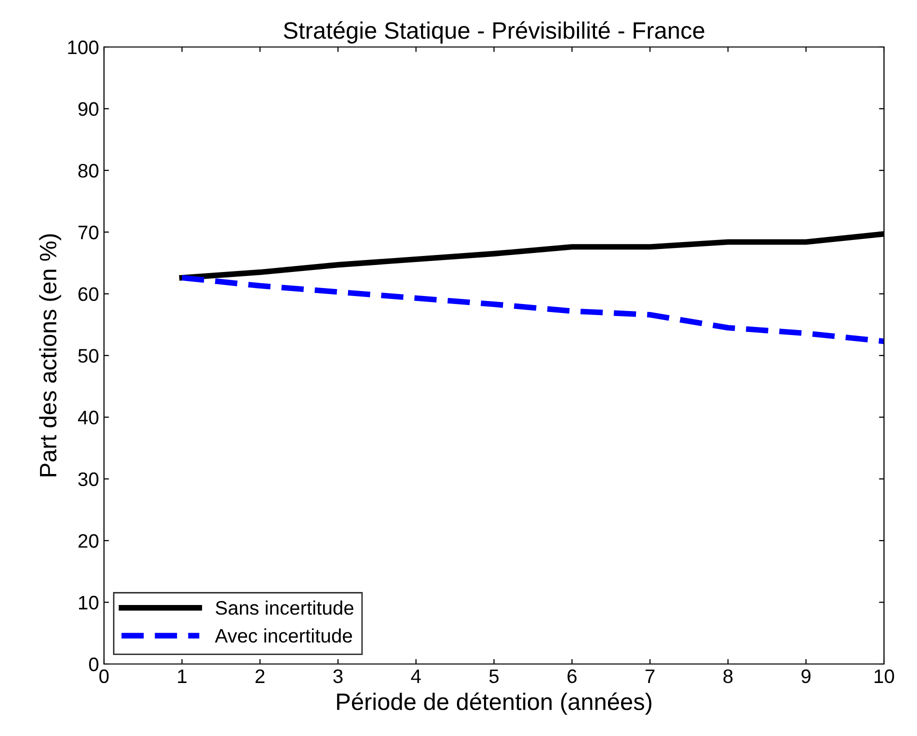 The width and height of the screenshot is (917, 736). I want to click on y-tick-label: 10, so click(88, 603).